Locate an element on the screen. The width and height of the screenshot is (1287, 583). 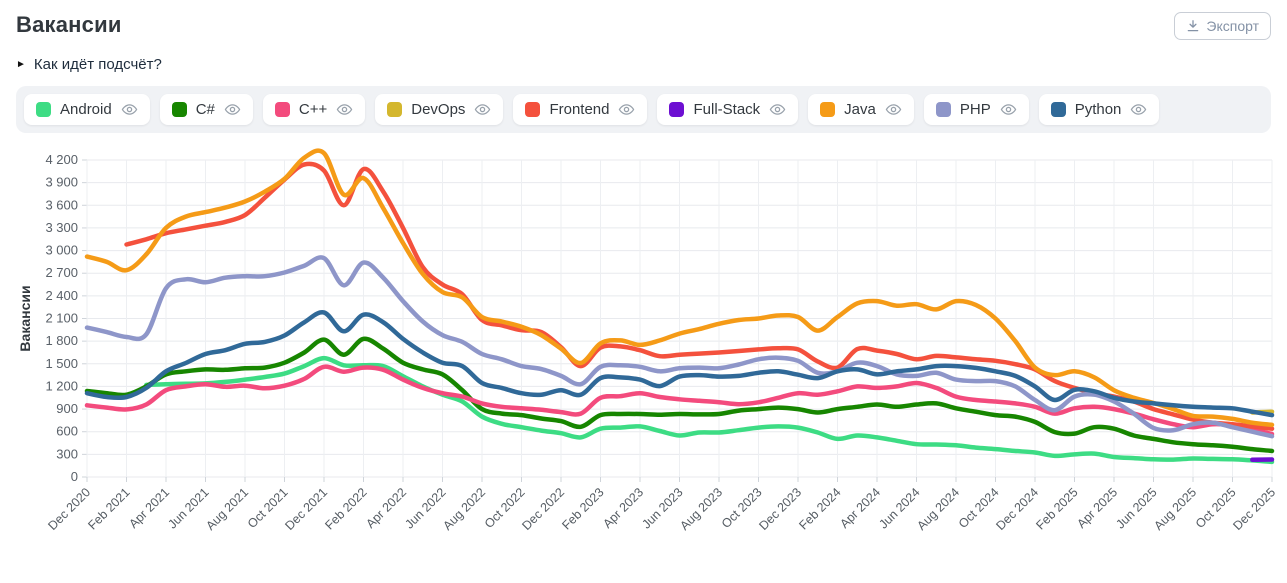
legend-chip-full-stack: Full-Stack is located at coordinates (728, 109).